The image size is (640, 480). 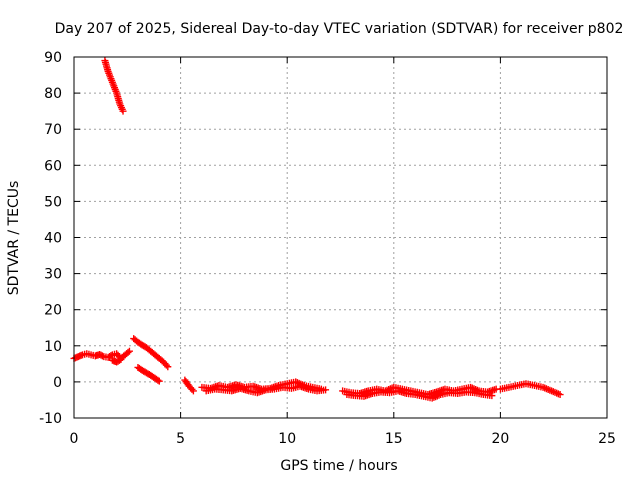 I want to click on x-tick-label: 25, so click(x=607, y=439).